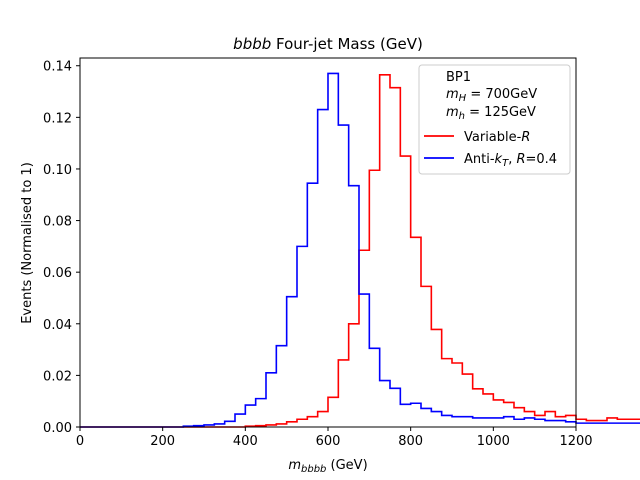 This screenshot has height=480, width=640. Describe the element at coordinates (462, 116) in the screenshot. I see `legend-mh-sub: h` at that location.